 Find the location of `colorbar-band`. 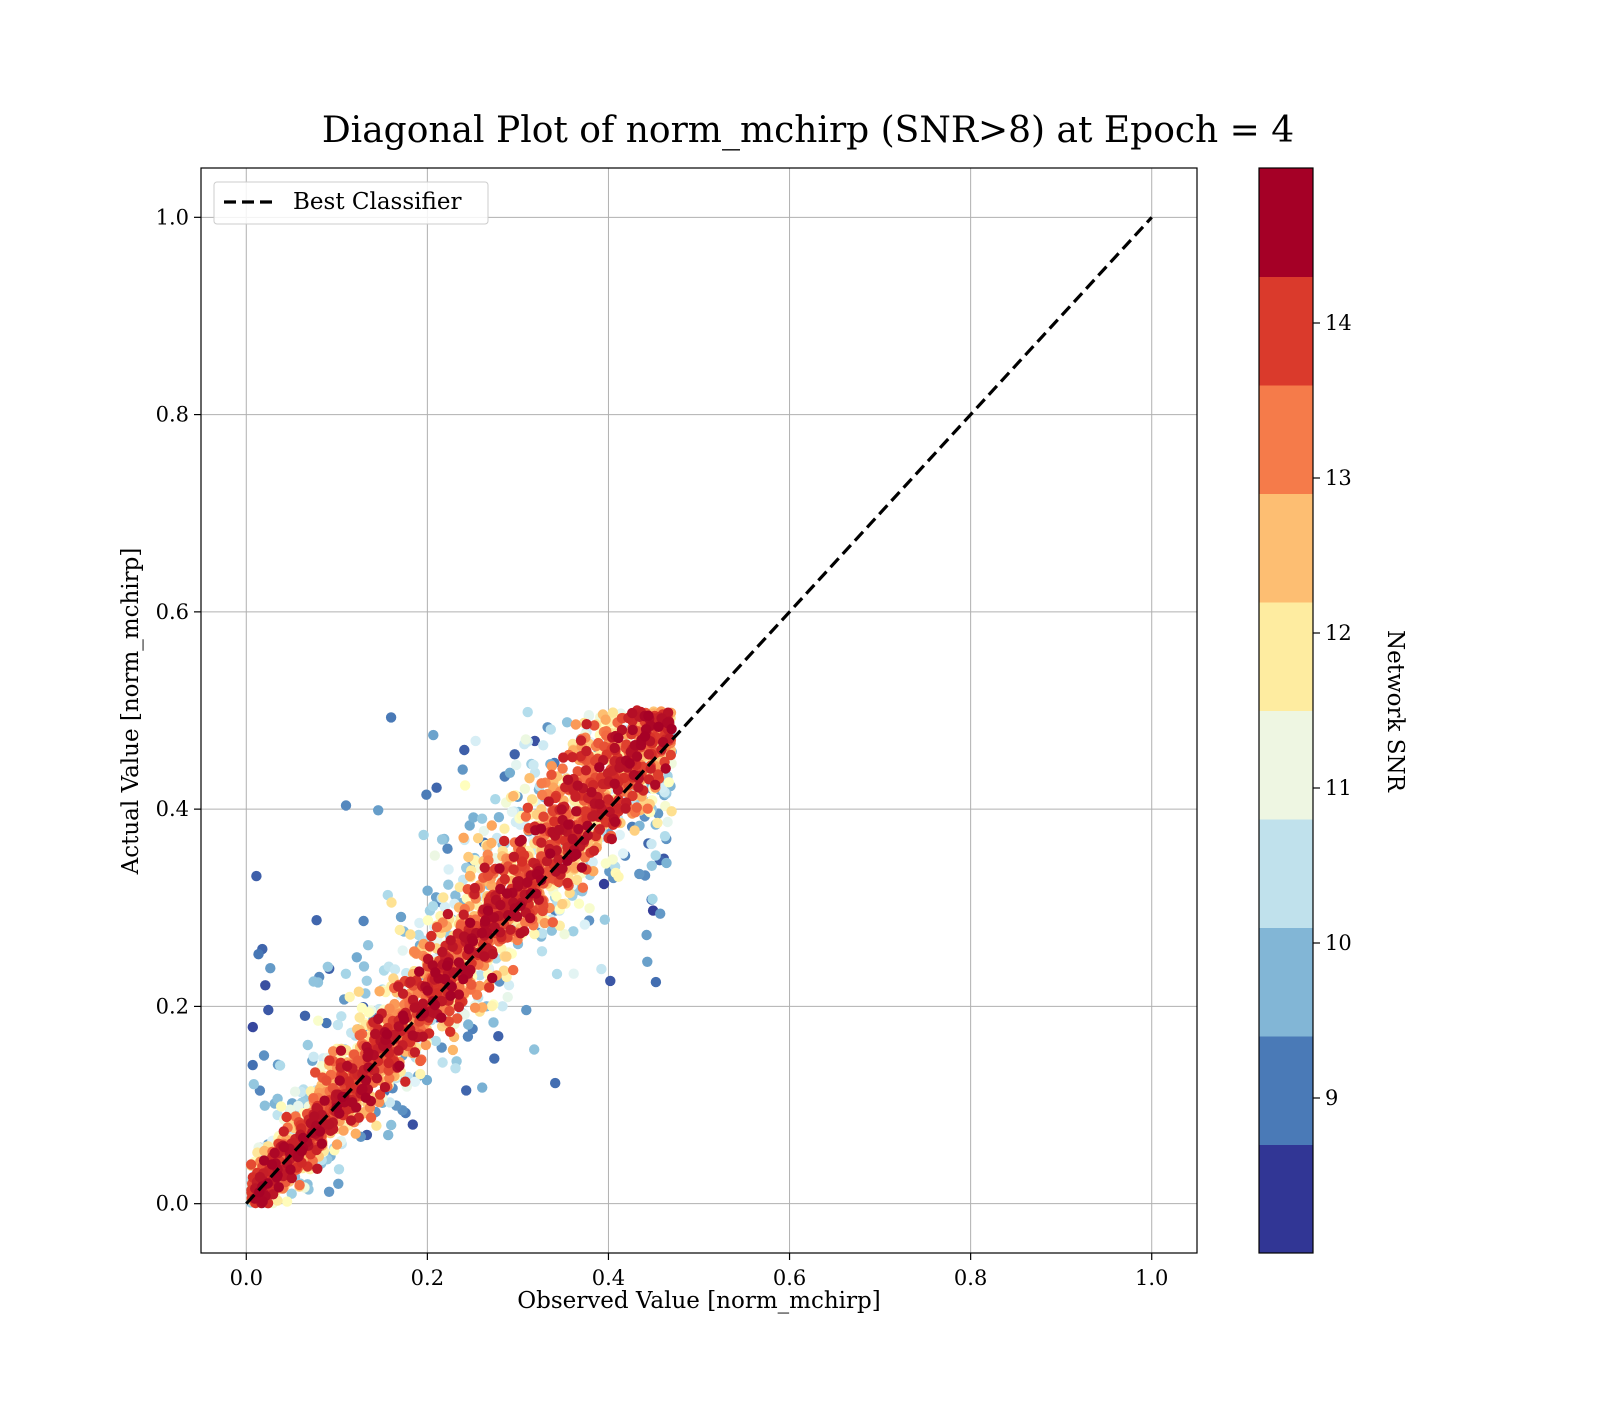

colorbar-band is located at coordinates (1286, 765).